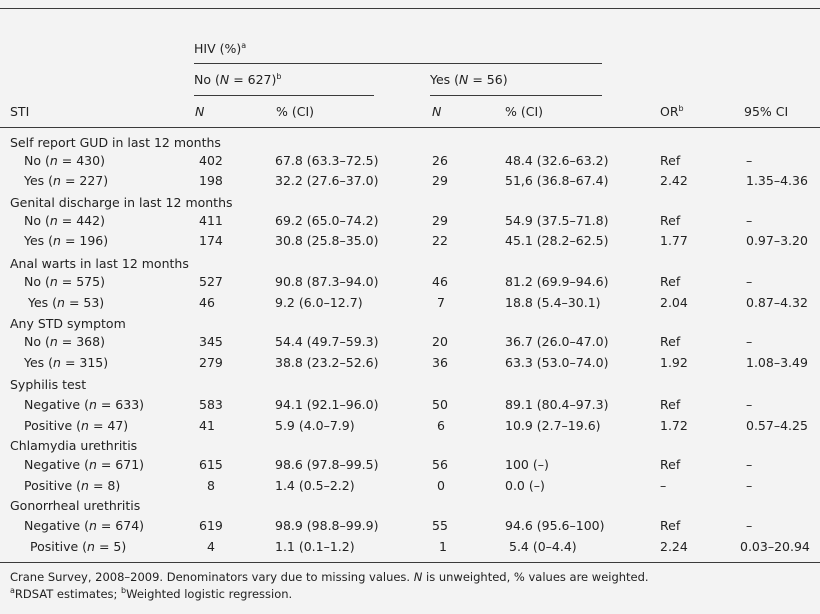  Describe the element at coordinates (674, 302) in the screenshot. I see `cell-or: 2.04` at that location.